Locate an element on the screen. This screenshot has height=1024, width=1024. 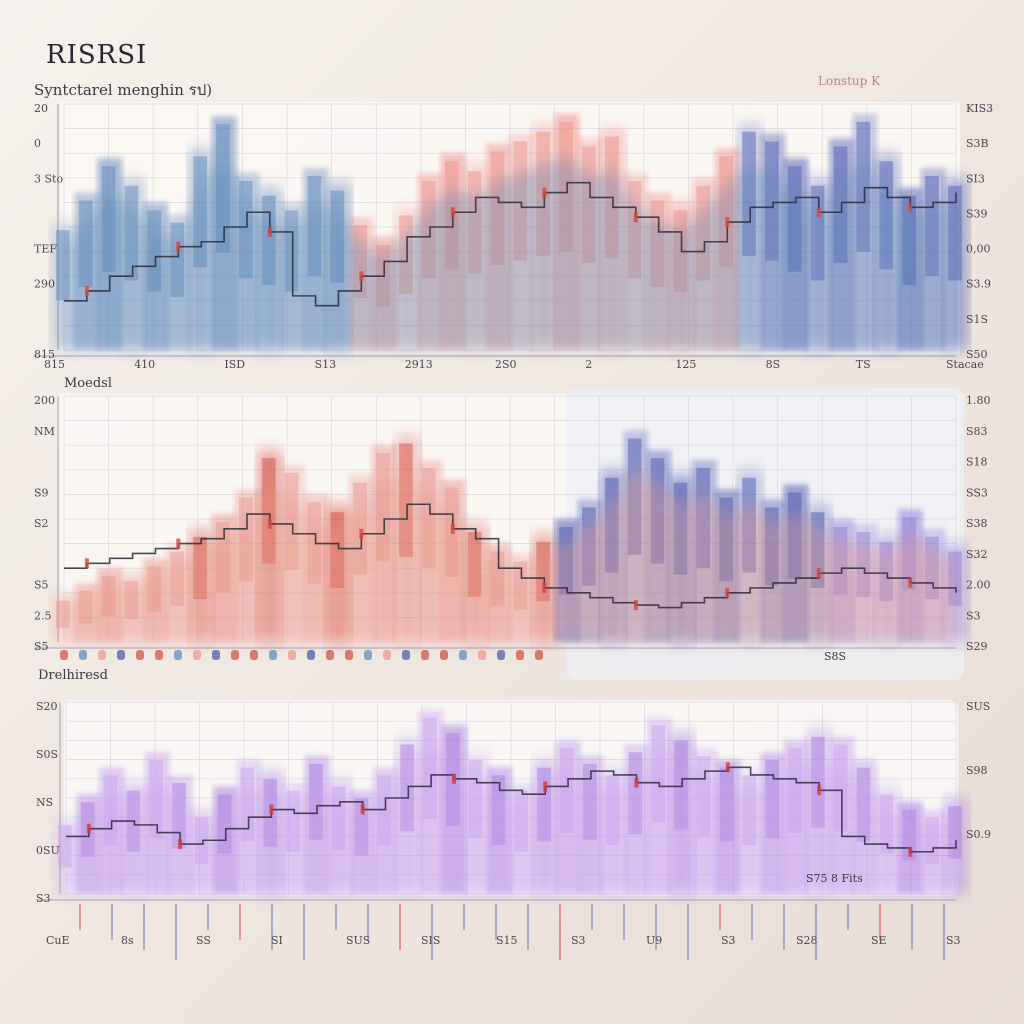
panel-3-label: Drelhiresd is located at coordinates (73, 675).